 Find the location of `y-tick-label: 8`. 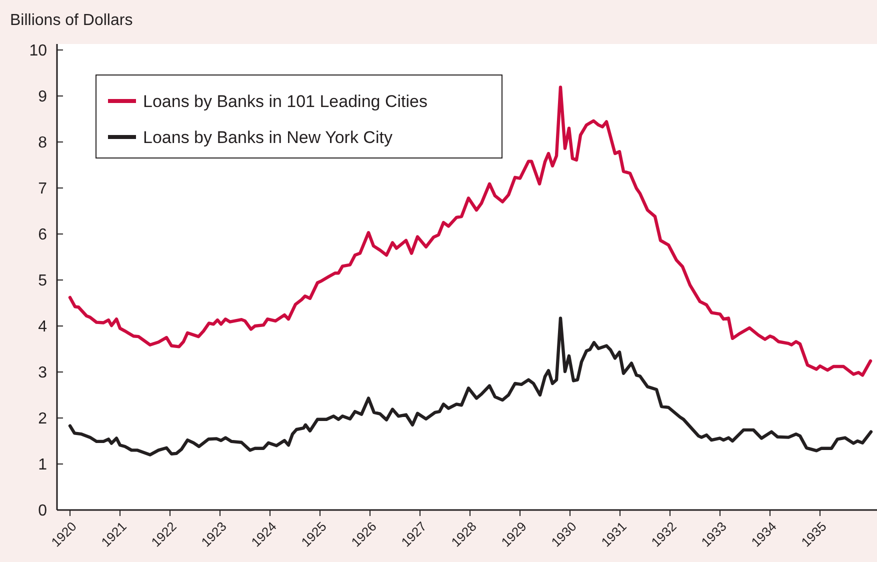

y-tick-label: 8 is located at coordinates (43, 143).